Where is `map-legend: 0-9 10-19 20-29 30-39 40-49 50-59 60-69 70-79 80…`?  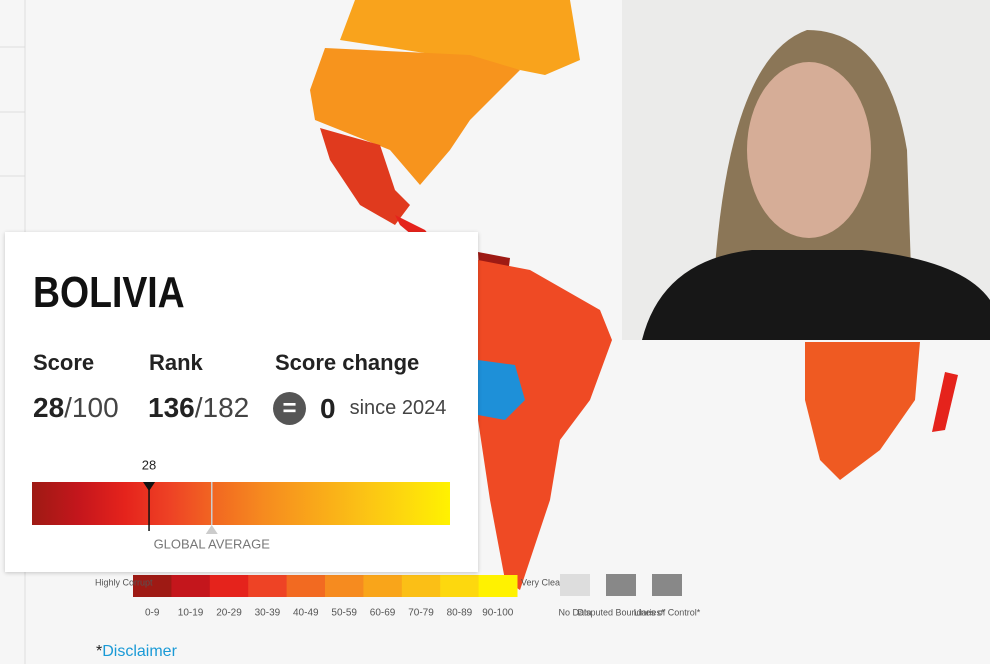
map-legend: 0-9 10-19 20-29 30-39 40-49 50-59 60-69 70-79 80… is located at coordinates (398, 596).